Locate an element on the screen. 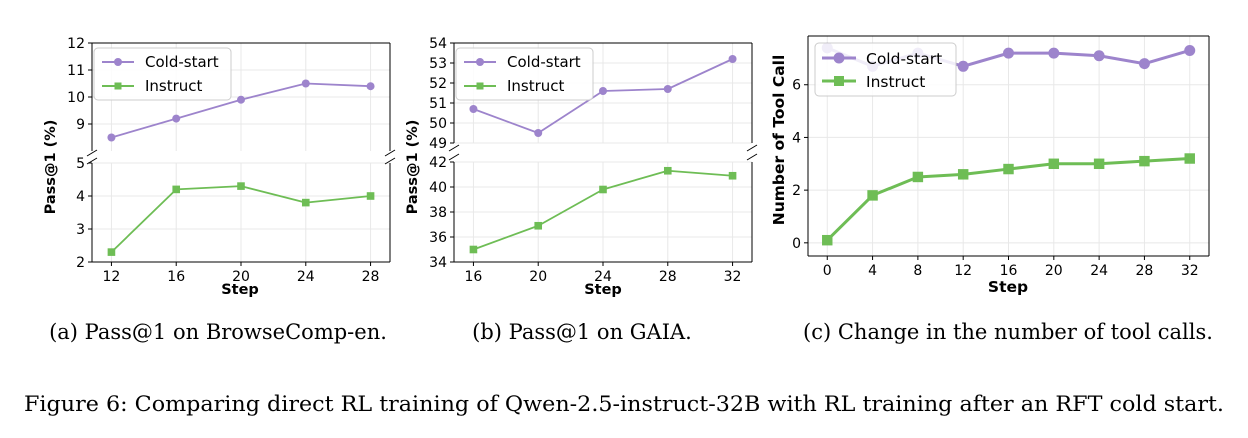 The image size is (1248, 438). chart-b-top-ytick-label: 53 is located at coordinates (438, 64).